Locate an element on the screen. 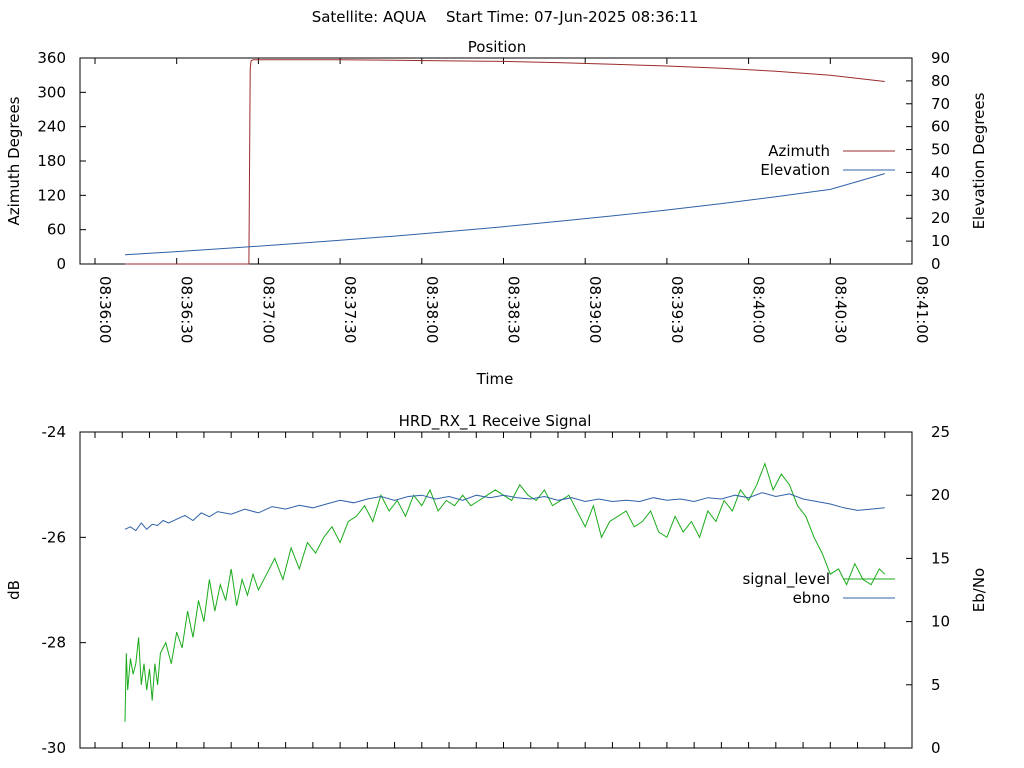  position-ytick-right-label: 20 is located at coordinates (940, 218).